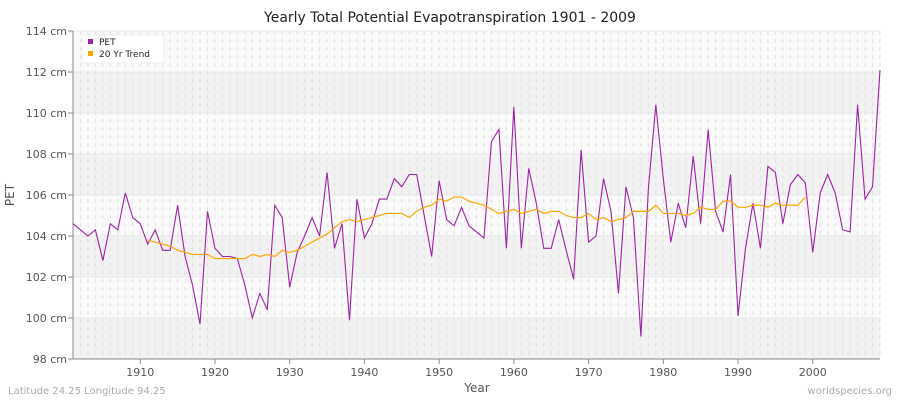 This screenshot has width=900, height=404. I want to click on footer-source: worldspecies.org, so click(850, 391).